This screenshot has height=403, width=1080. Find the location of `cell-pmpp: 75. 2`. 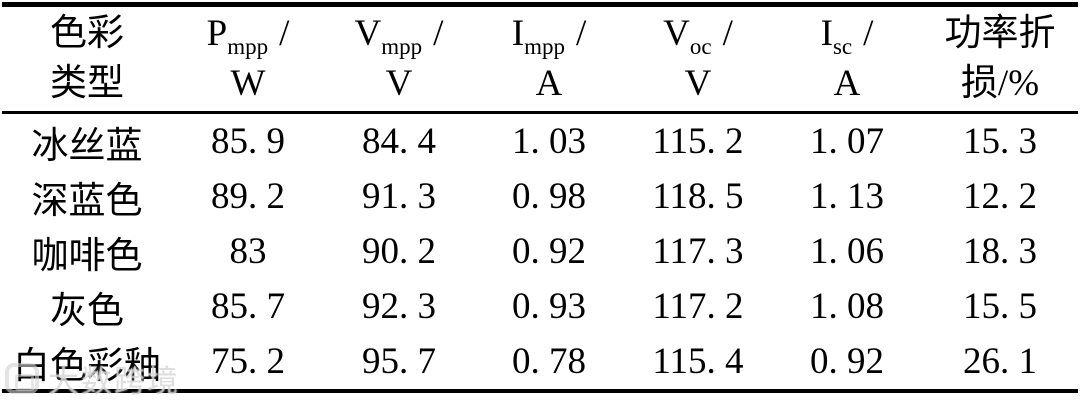

cell-pmpp: 75. 2 is located at coordinates (248, 361).